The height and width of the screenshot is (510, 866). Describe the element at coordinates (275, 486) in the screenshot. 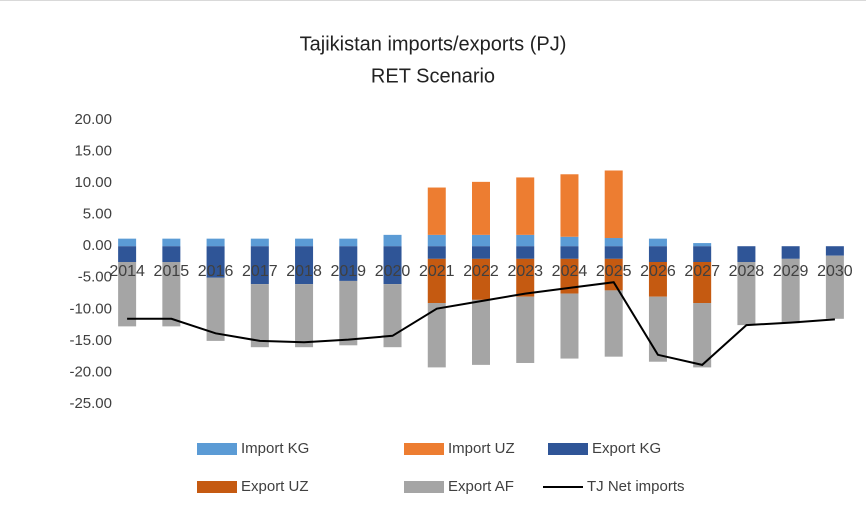

I see `legend-label: Export UZ` at that location.